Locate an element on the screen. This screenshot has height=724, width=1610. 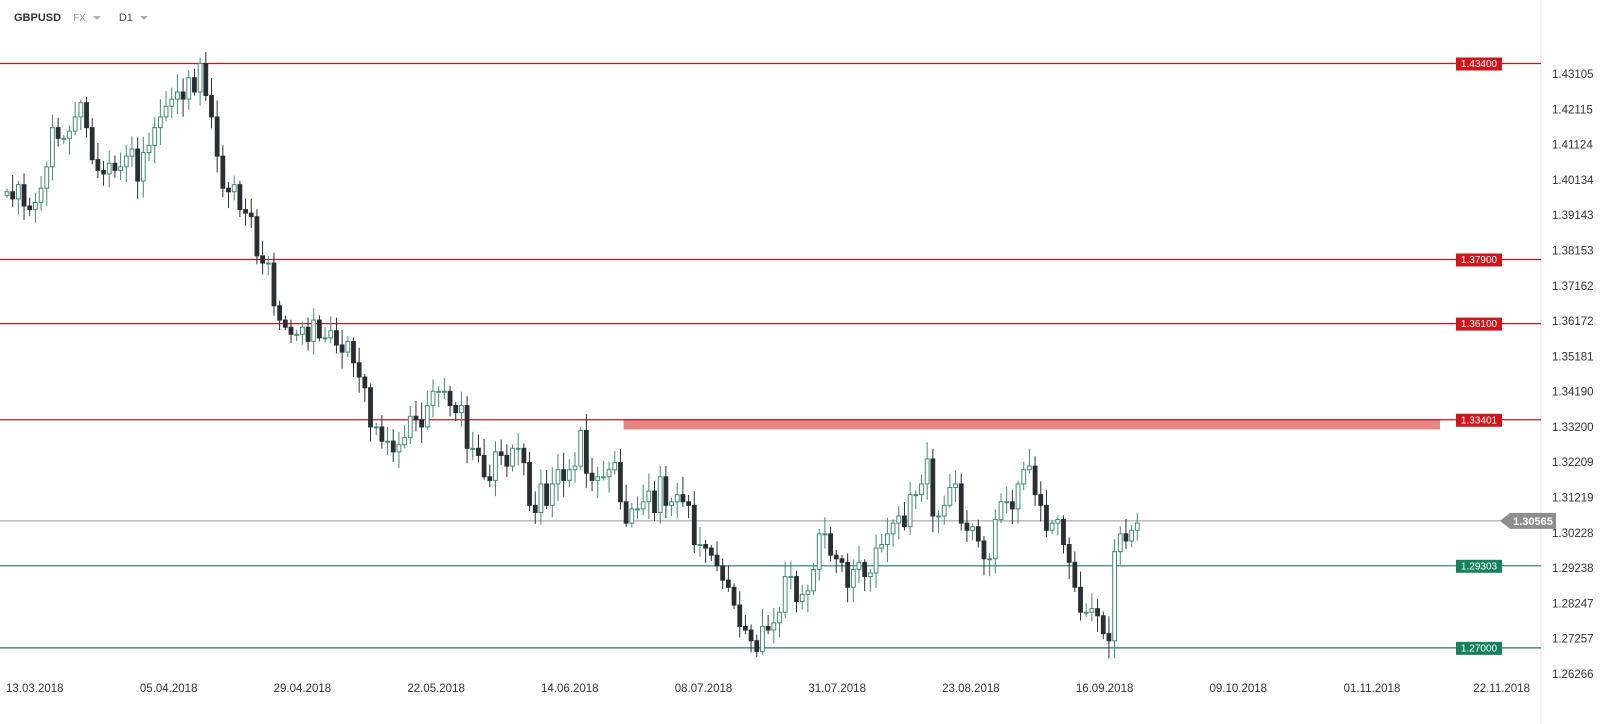
y-tick-label: 1.32209 is located at coordinates (1573, 463).